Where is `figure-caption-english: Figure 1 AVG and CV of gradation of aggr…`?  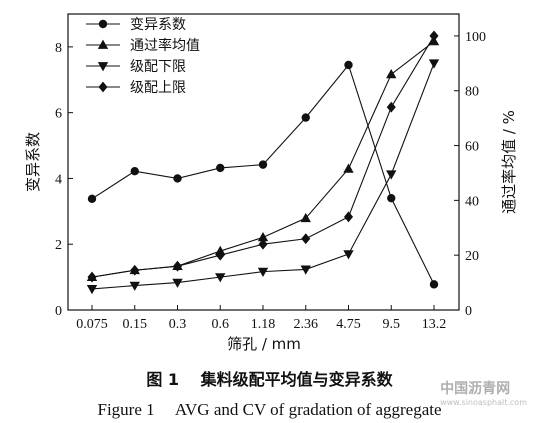 figure-caption-english: Figure 1 AVG and CV of gradation of aggr… is located at coordinates (269, 409).